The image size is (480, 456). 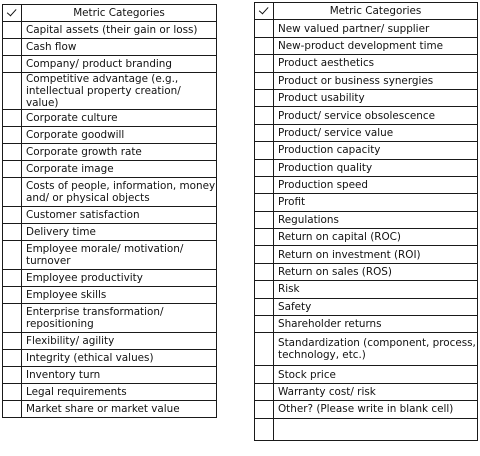 I want to click on table-row: Corporate goodwill, so click(x=109, y=135).